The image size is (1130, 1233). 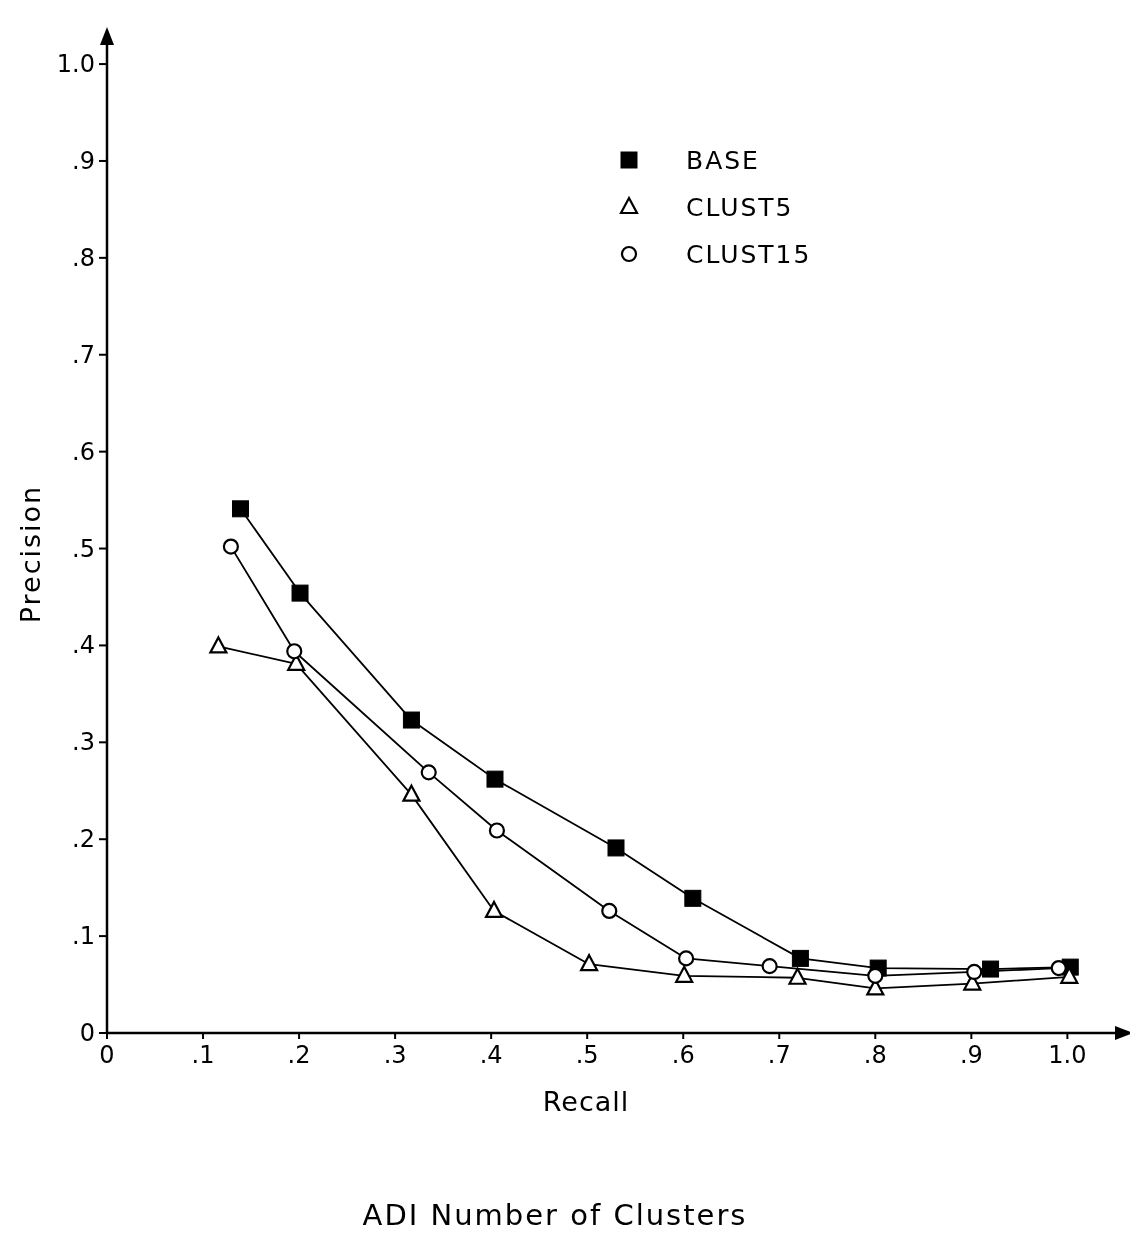 What do you see at coordinates (587, 1055) in the screenshot?
I see `x-tick-label: .5` at bounding box center [587, 1055].